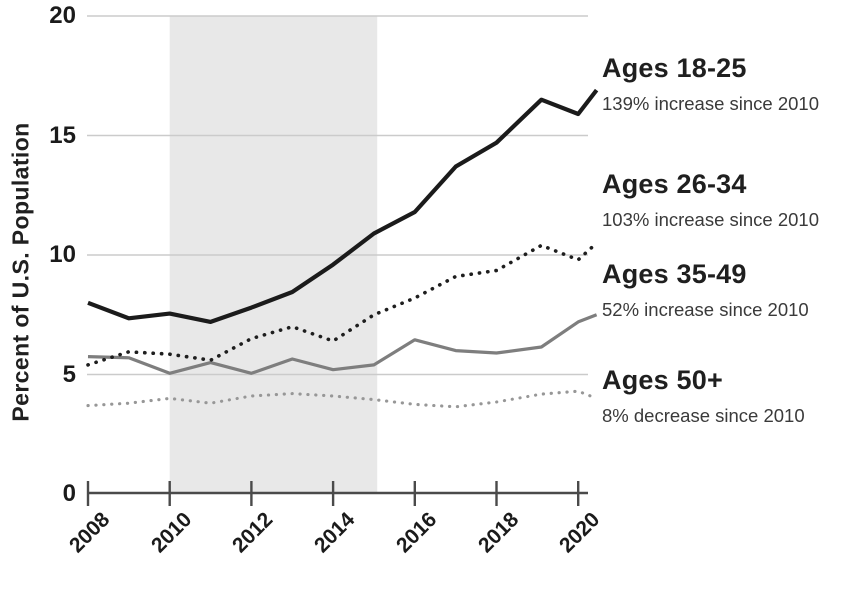 The width and height of the screenshot is (851, 590). I want to click on y-tick-label-20: 20, so click(62, 15).